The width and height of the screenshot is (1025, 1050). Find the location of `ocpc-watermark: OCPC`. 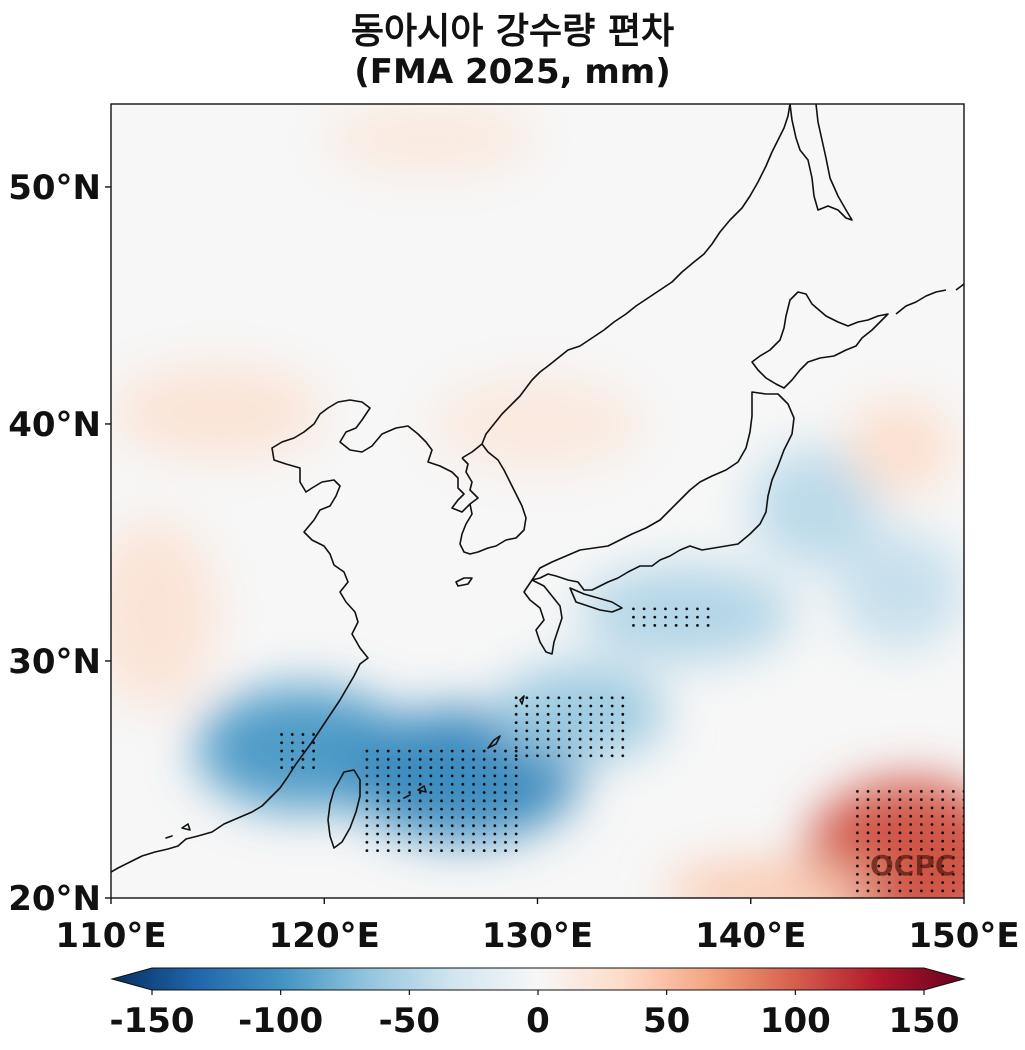

ocpc-watermark: OCPC is located at coordinates (912, 865).